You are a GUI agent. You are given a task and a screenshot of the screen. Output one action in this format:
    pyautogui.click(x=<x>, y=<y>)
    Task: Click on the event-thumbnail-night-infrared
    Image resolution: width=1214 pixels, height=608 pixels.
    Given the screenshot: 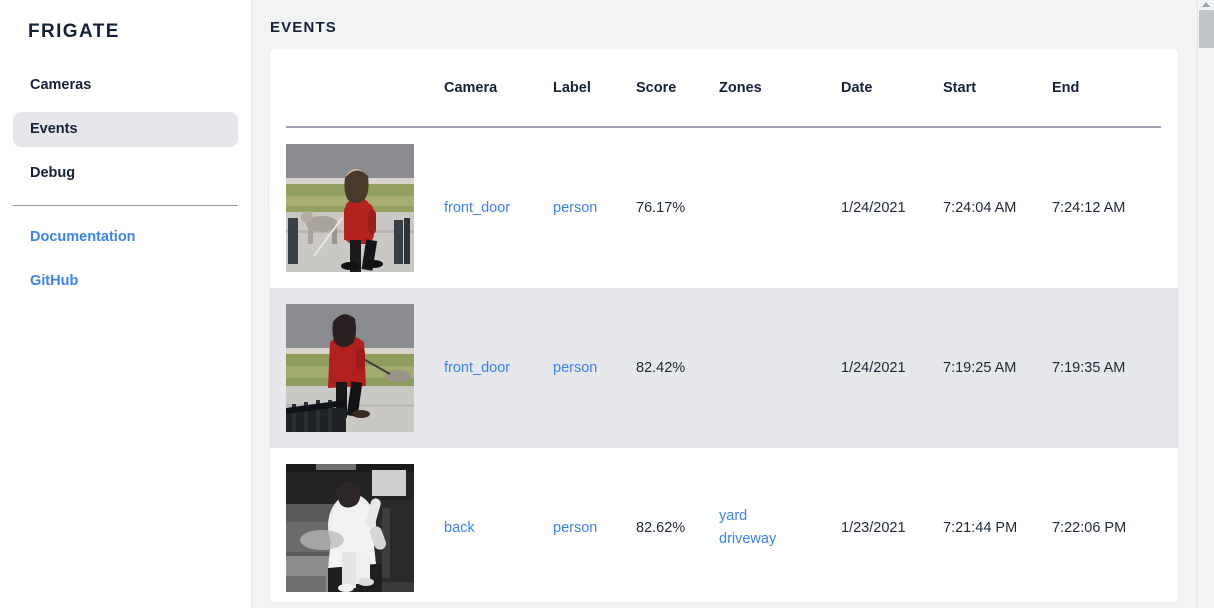 What is the action you would take?
    pyautogui.click(x=350, y=528)
    